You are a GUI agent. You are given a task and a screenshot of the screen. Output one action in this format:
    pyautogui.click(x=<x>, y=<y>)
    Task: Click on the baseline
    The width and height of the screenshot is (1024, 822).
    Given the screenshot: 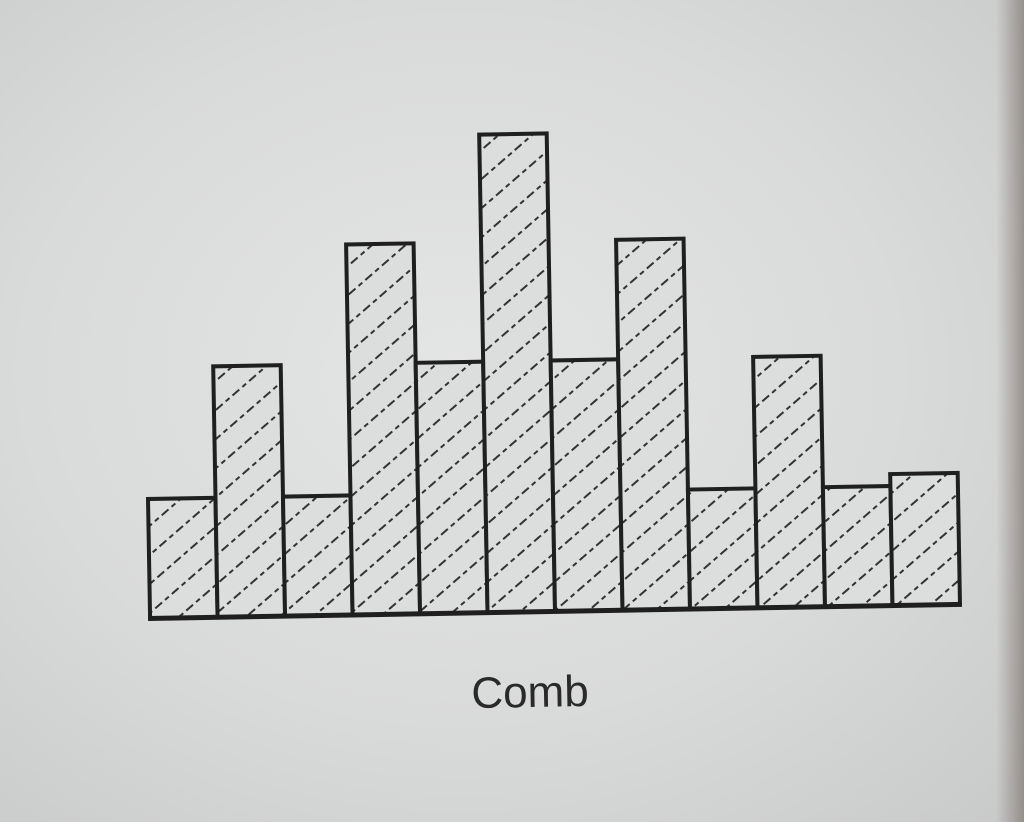 What is the action you would take?
    pyautogui.click(x=555, y=611)
    